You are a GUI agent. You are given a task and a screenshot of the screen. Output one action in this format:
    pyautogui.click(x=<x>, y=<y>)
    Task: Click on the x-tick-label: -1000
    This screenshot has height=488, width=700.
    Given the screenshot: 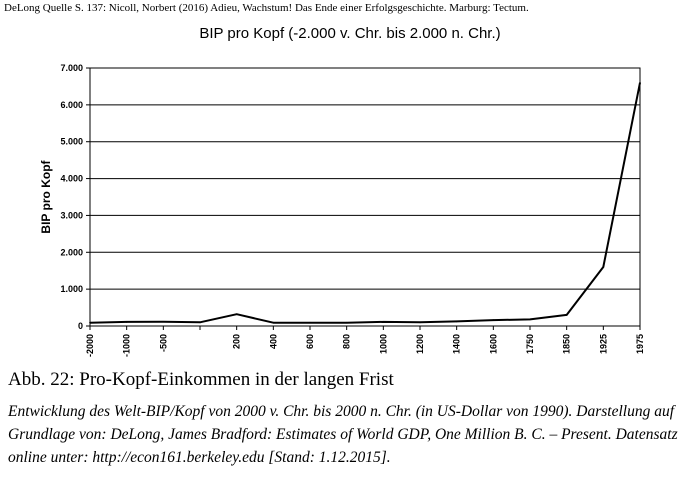 What is the action you would take?
    pyautogui.click(x=127, y=345)
    